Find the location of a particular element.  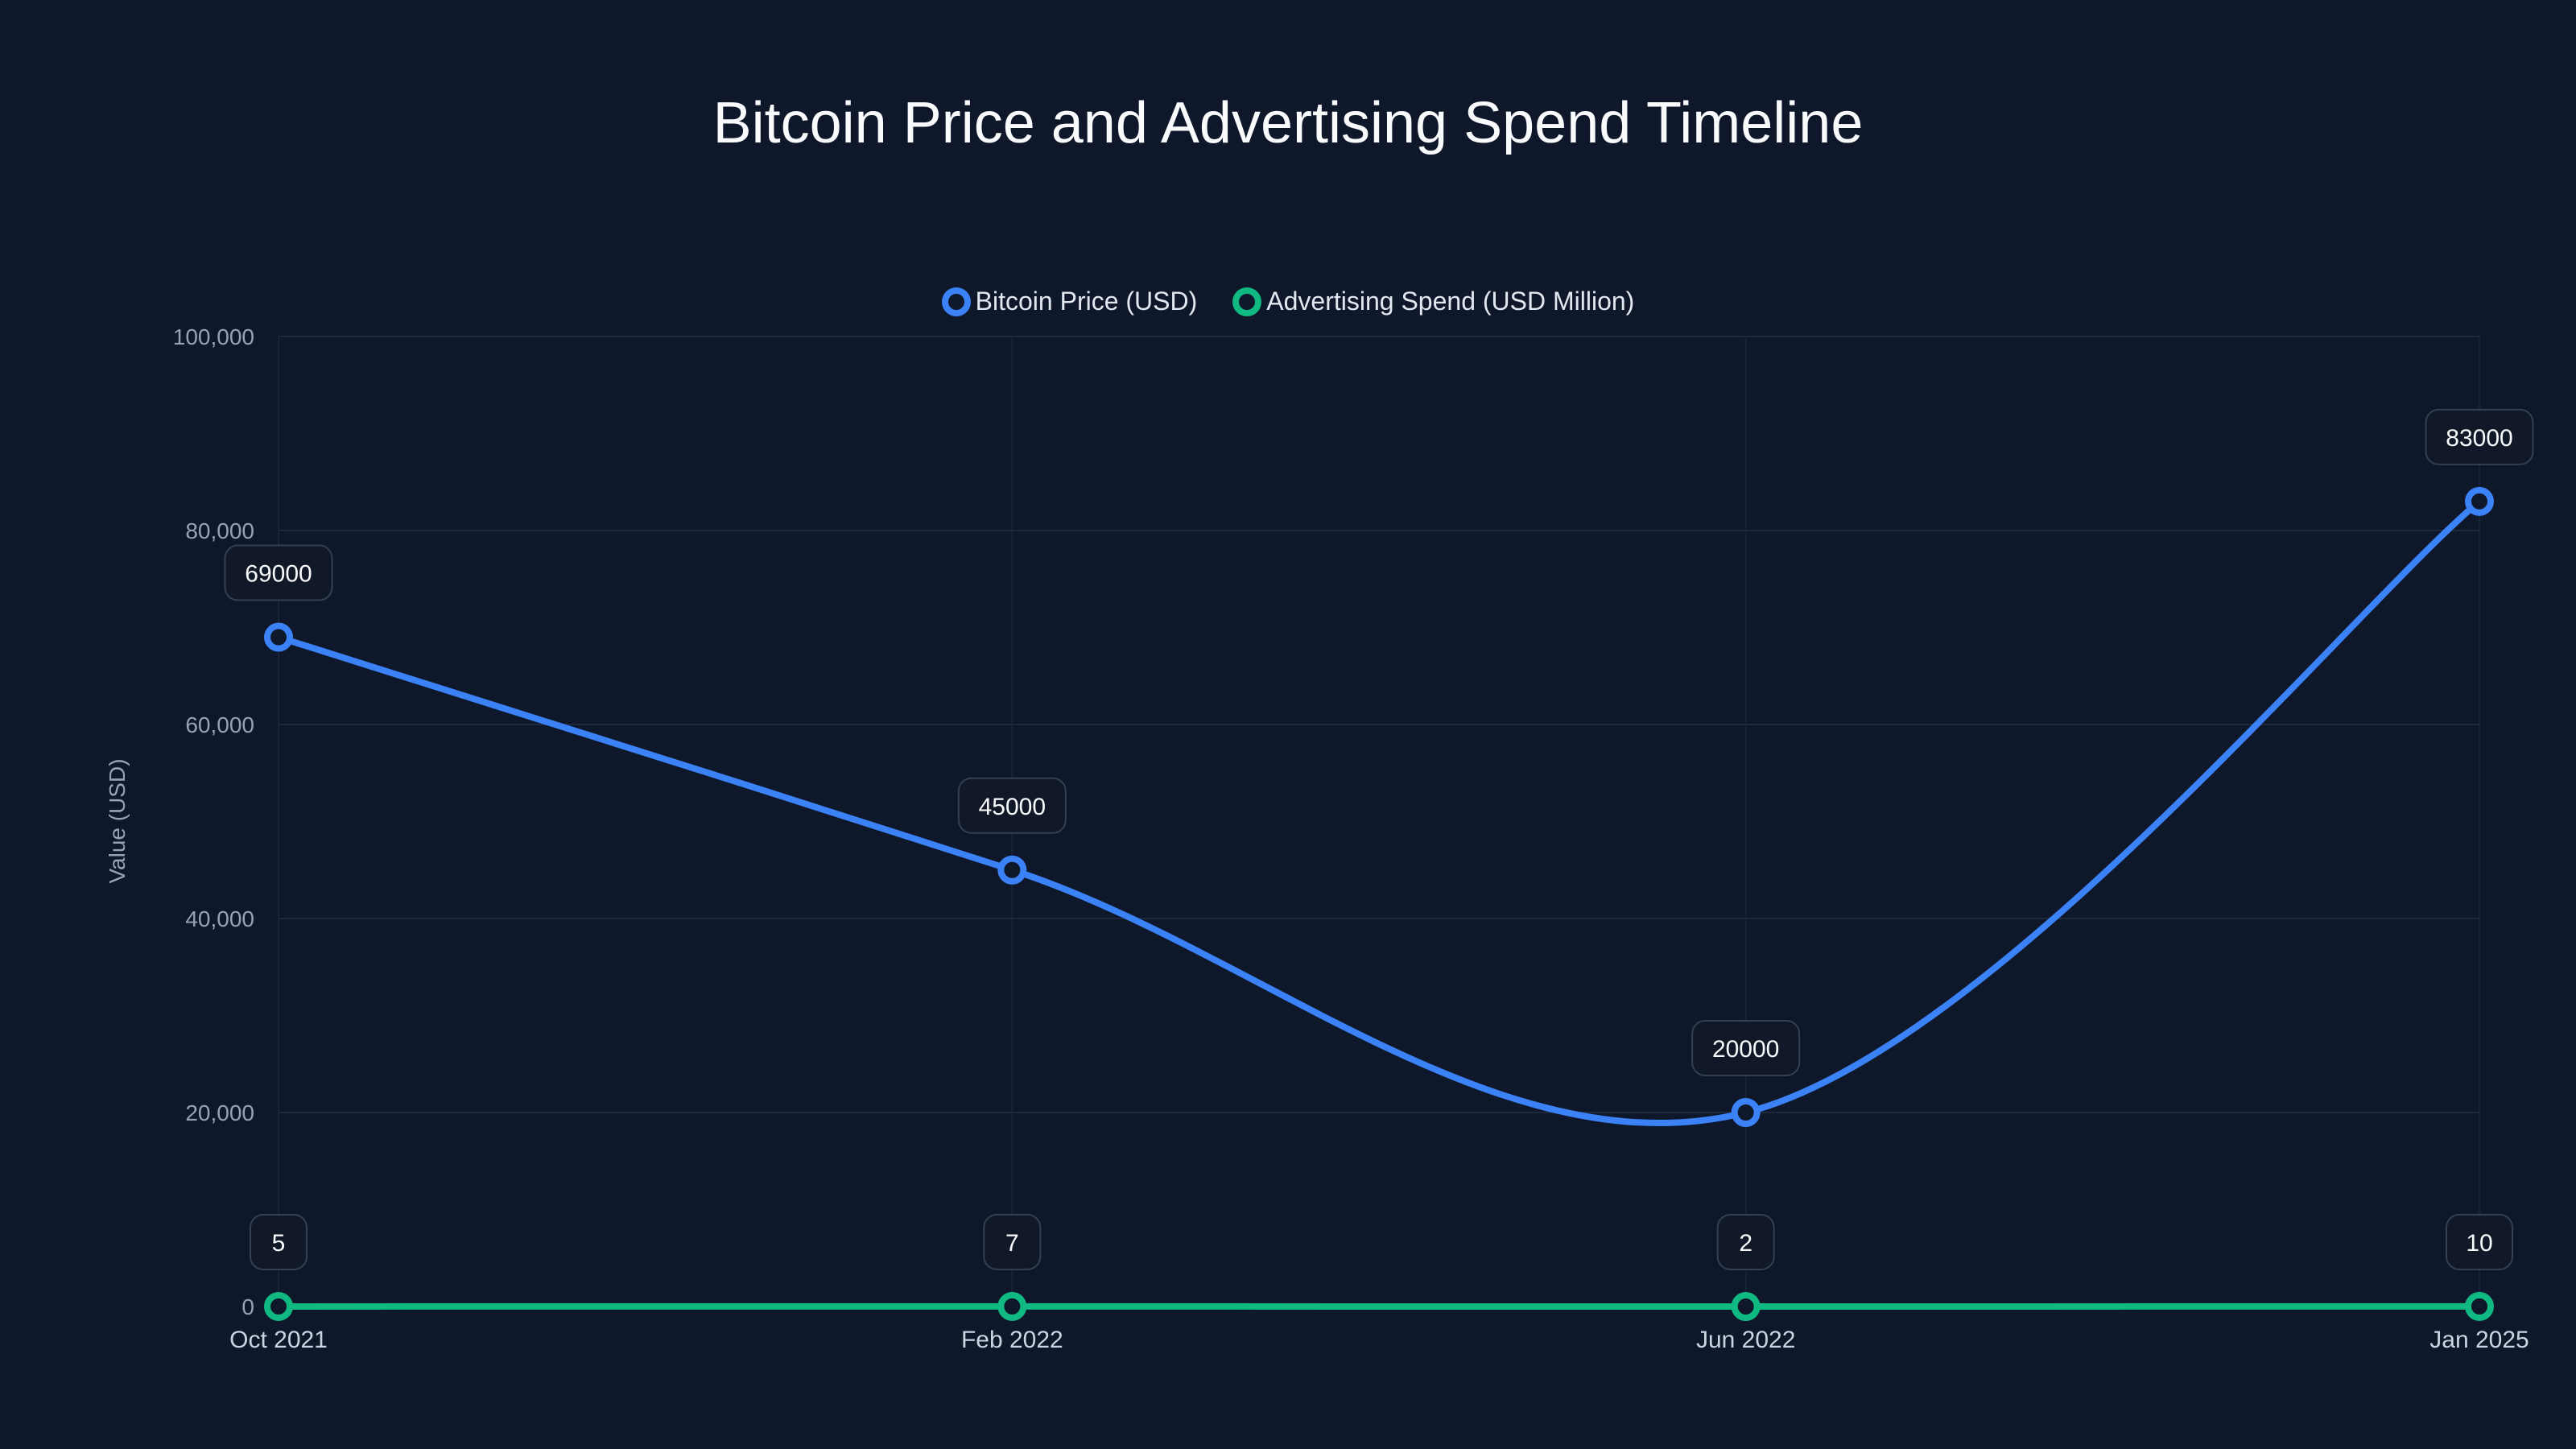

data-label-value: 5 is located at coordinates (279, 1243).